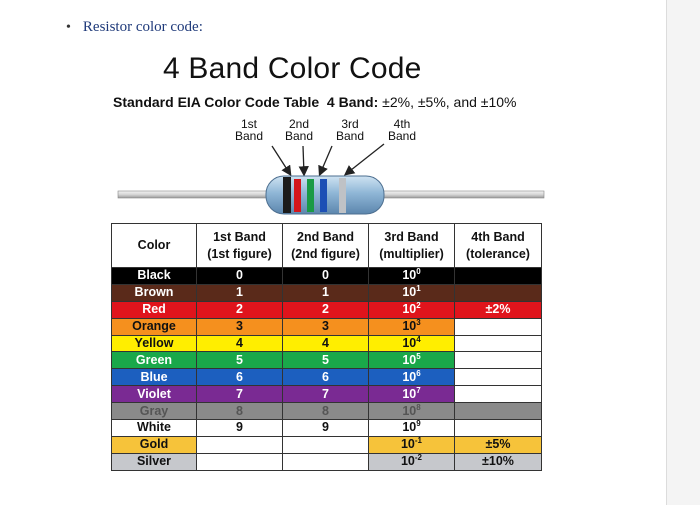 The height and width of the screenshot is (505, 700). What do you see at coordinates (239, 394) in the screenshot?
I see `band1-cell: 7` at bounding box center [239, 394].